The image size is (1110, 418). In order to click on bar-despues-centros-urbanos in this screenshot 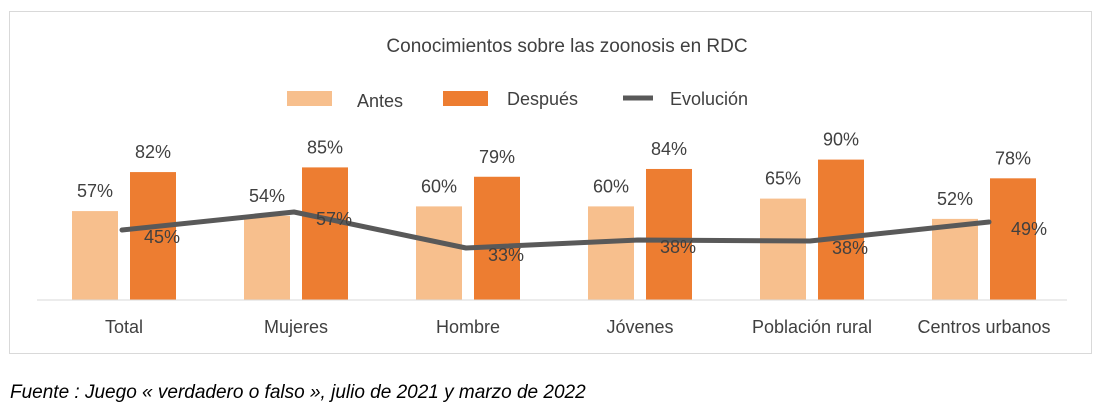, I will do `click(1013, 239)`.